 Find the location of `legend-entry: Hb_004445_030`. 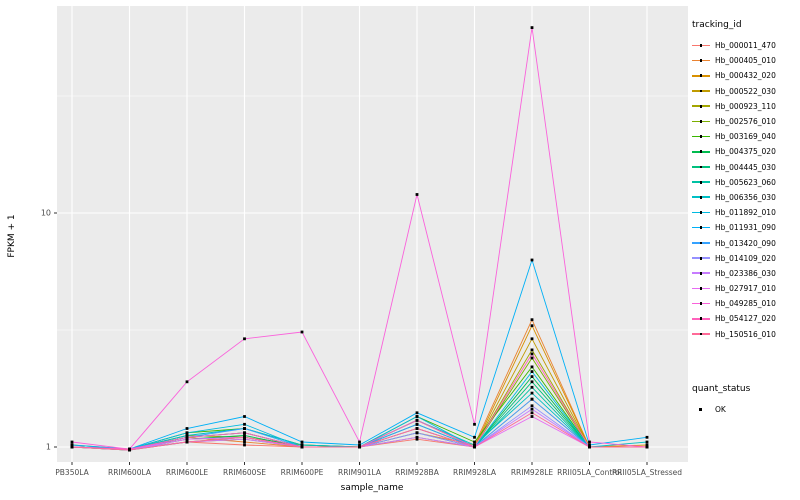

legend-entry: Hb_004445_030 is located at coordinates (745, 167).